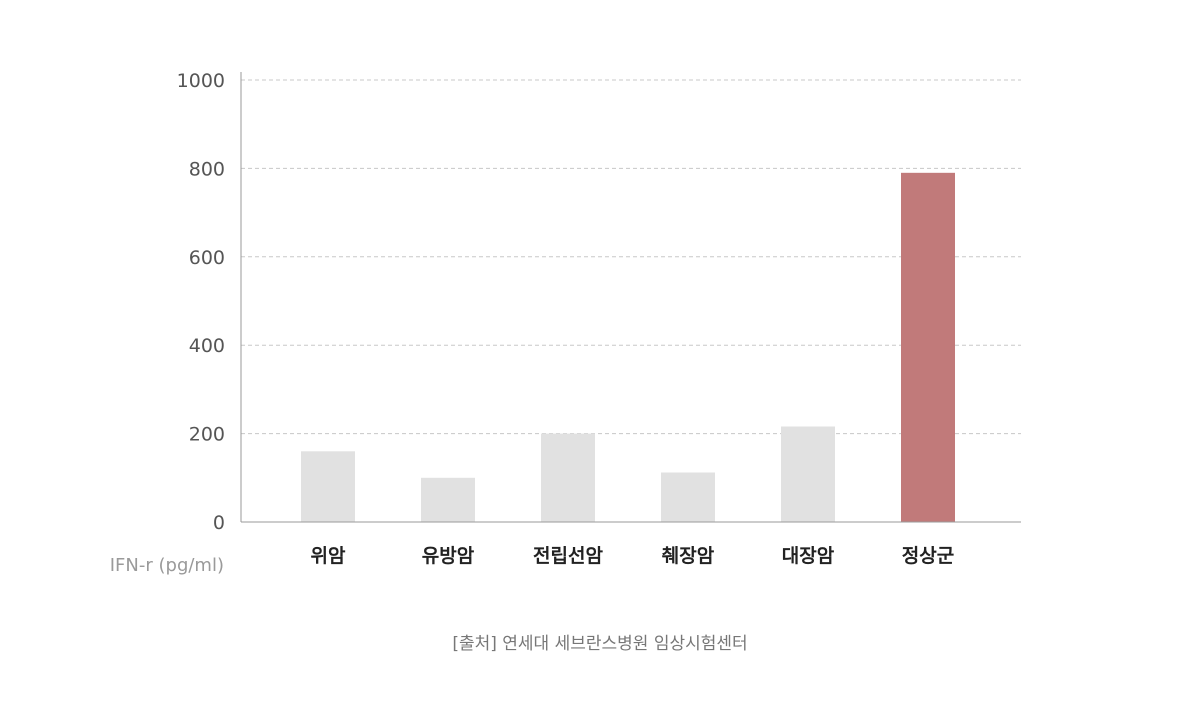 The height and width of the screenshot is (709, 1201). I want to click on y-tick-label: 400, so click(207, 346).